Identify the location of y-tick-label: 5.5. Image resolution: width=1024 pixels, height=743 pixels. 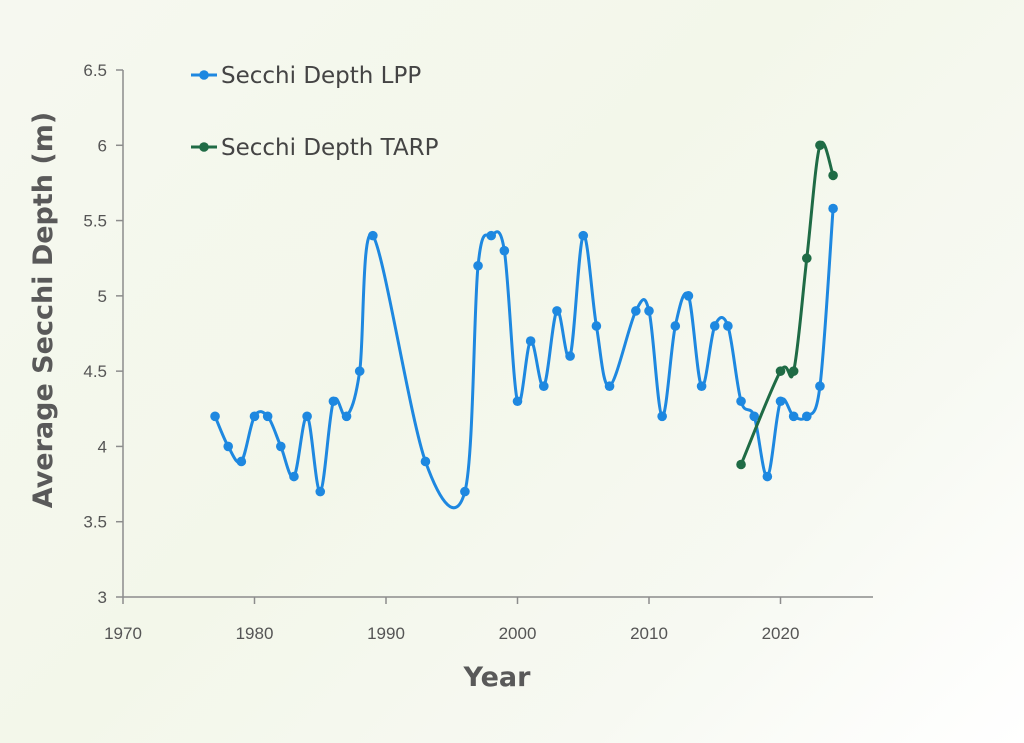
(95, 221).